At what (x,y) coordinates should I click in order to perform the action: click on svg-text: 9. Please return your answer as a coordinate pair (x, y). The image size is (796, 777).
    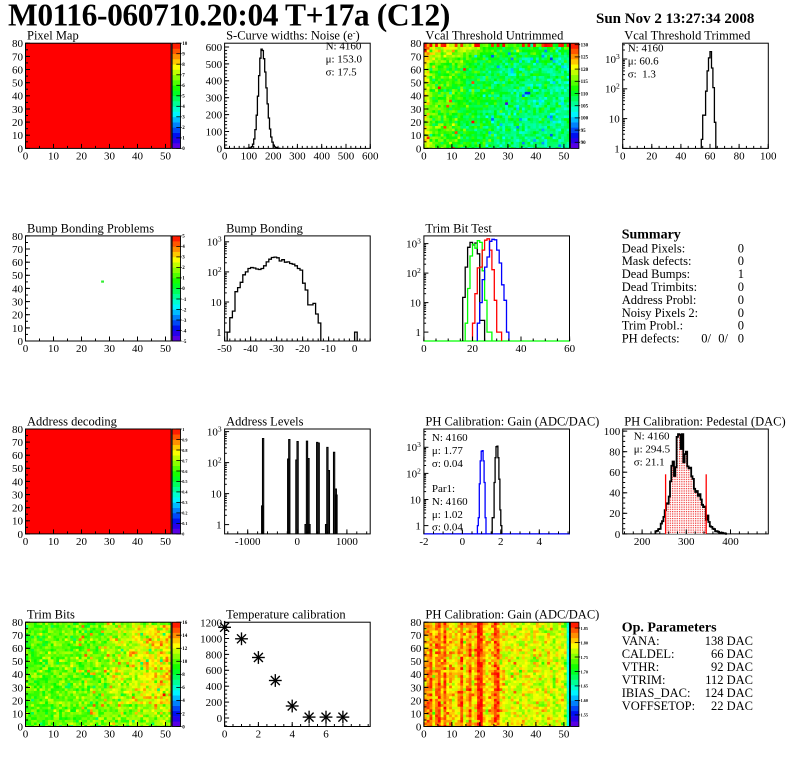
    Looking at the image, I should click on (183, 55).